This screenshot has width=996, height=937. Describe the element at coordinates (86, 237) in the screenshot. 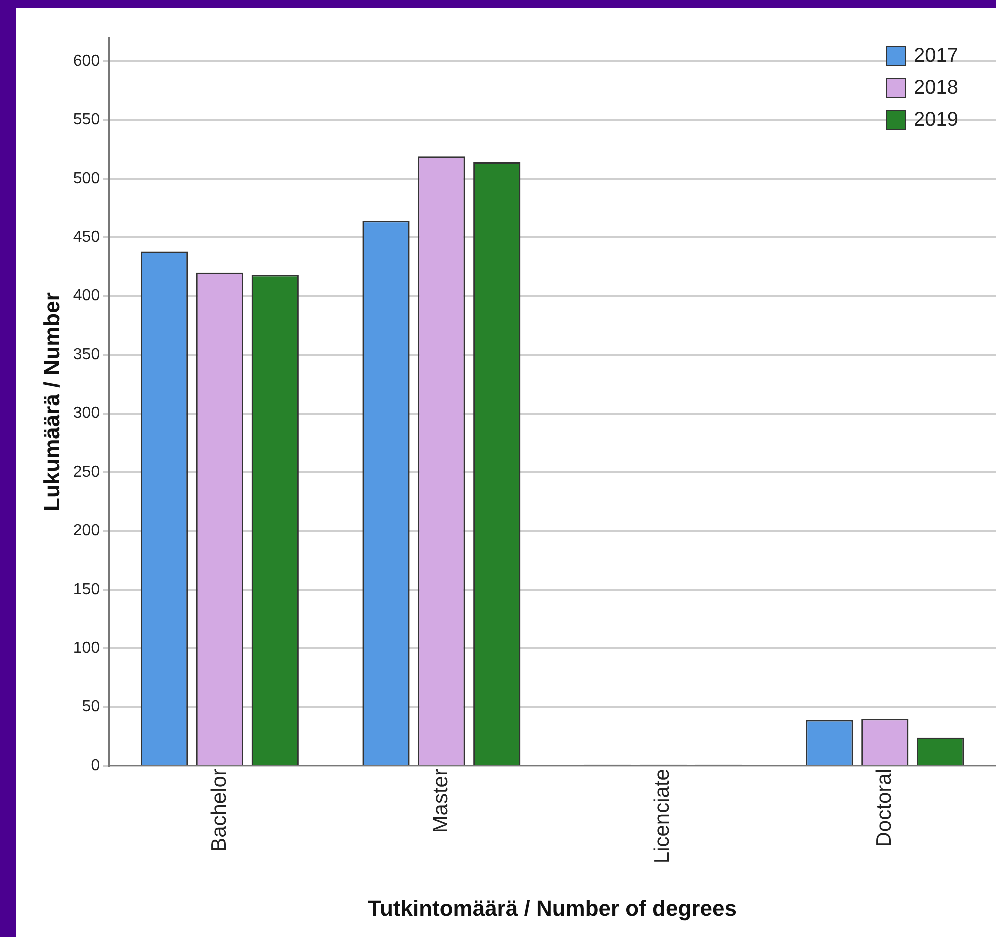

I see `y-tick-label: 450` at that location.